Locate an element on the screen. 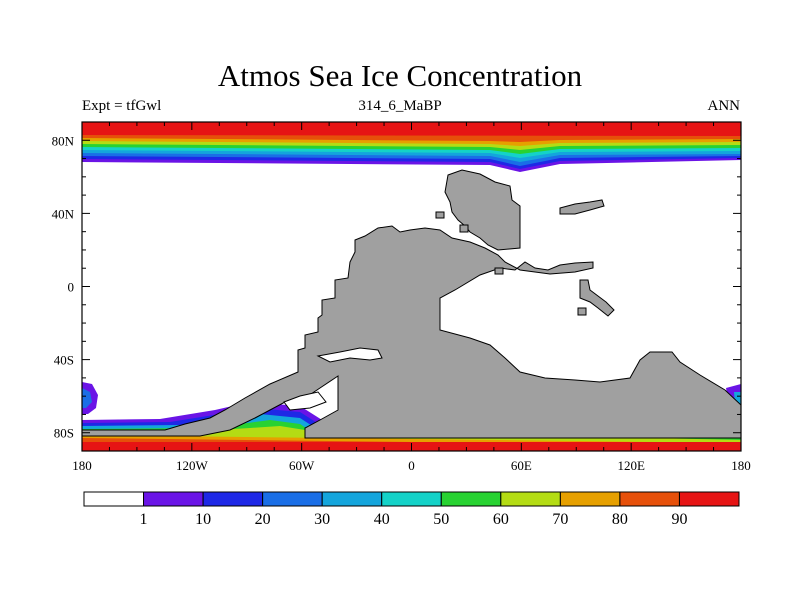  island-se is located at coordinates (597, 298).